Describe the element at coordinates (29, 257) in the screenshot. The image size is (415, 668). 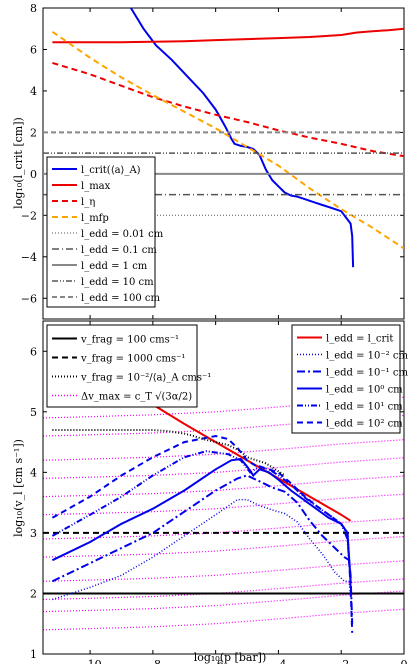
I see `top-ytick-label: −4` at that location.